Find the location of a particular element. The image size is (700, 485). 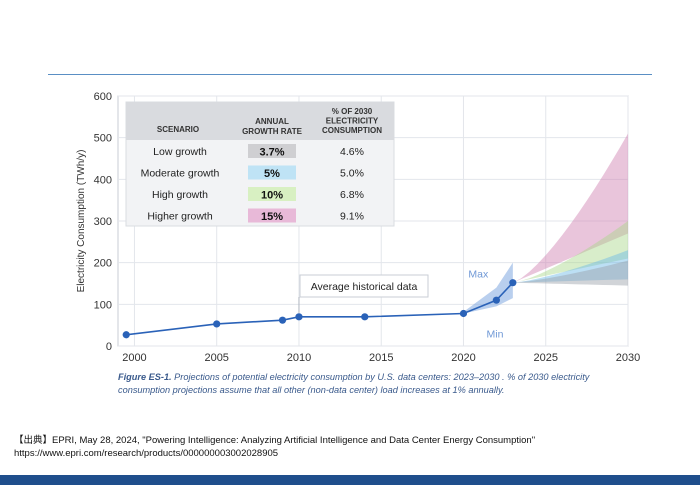

x-tick-label: 2005 is located at coordinates (216, 358).